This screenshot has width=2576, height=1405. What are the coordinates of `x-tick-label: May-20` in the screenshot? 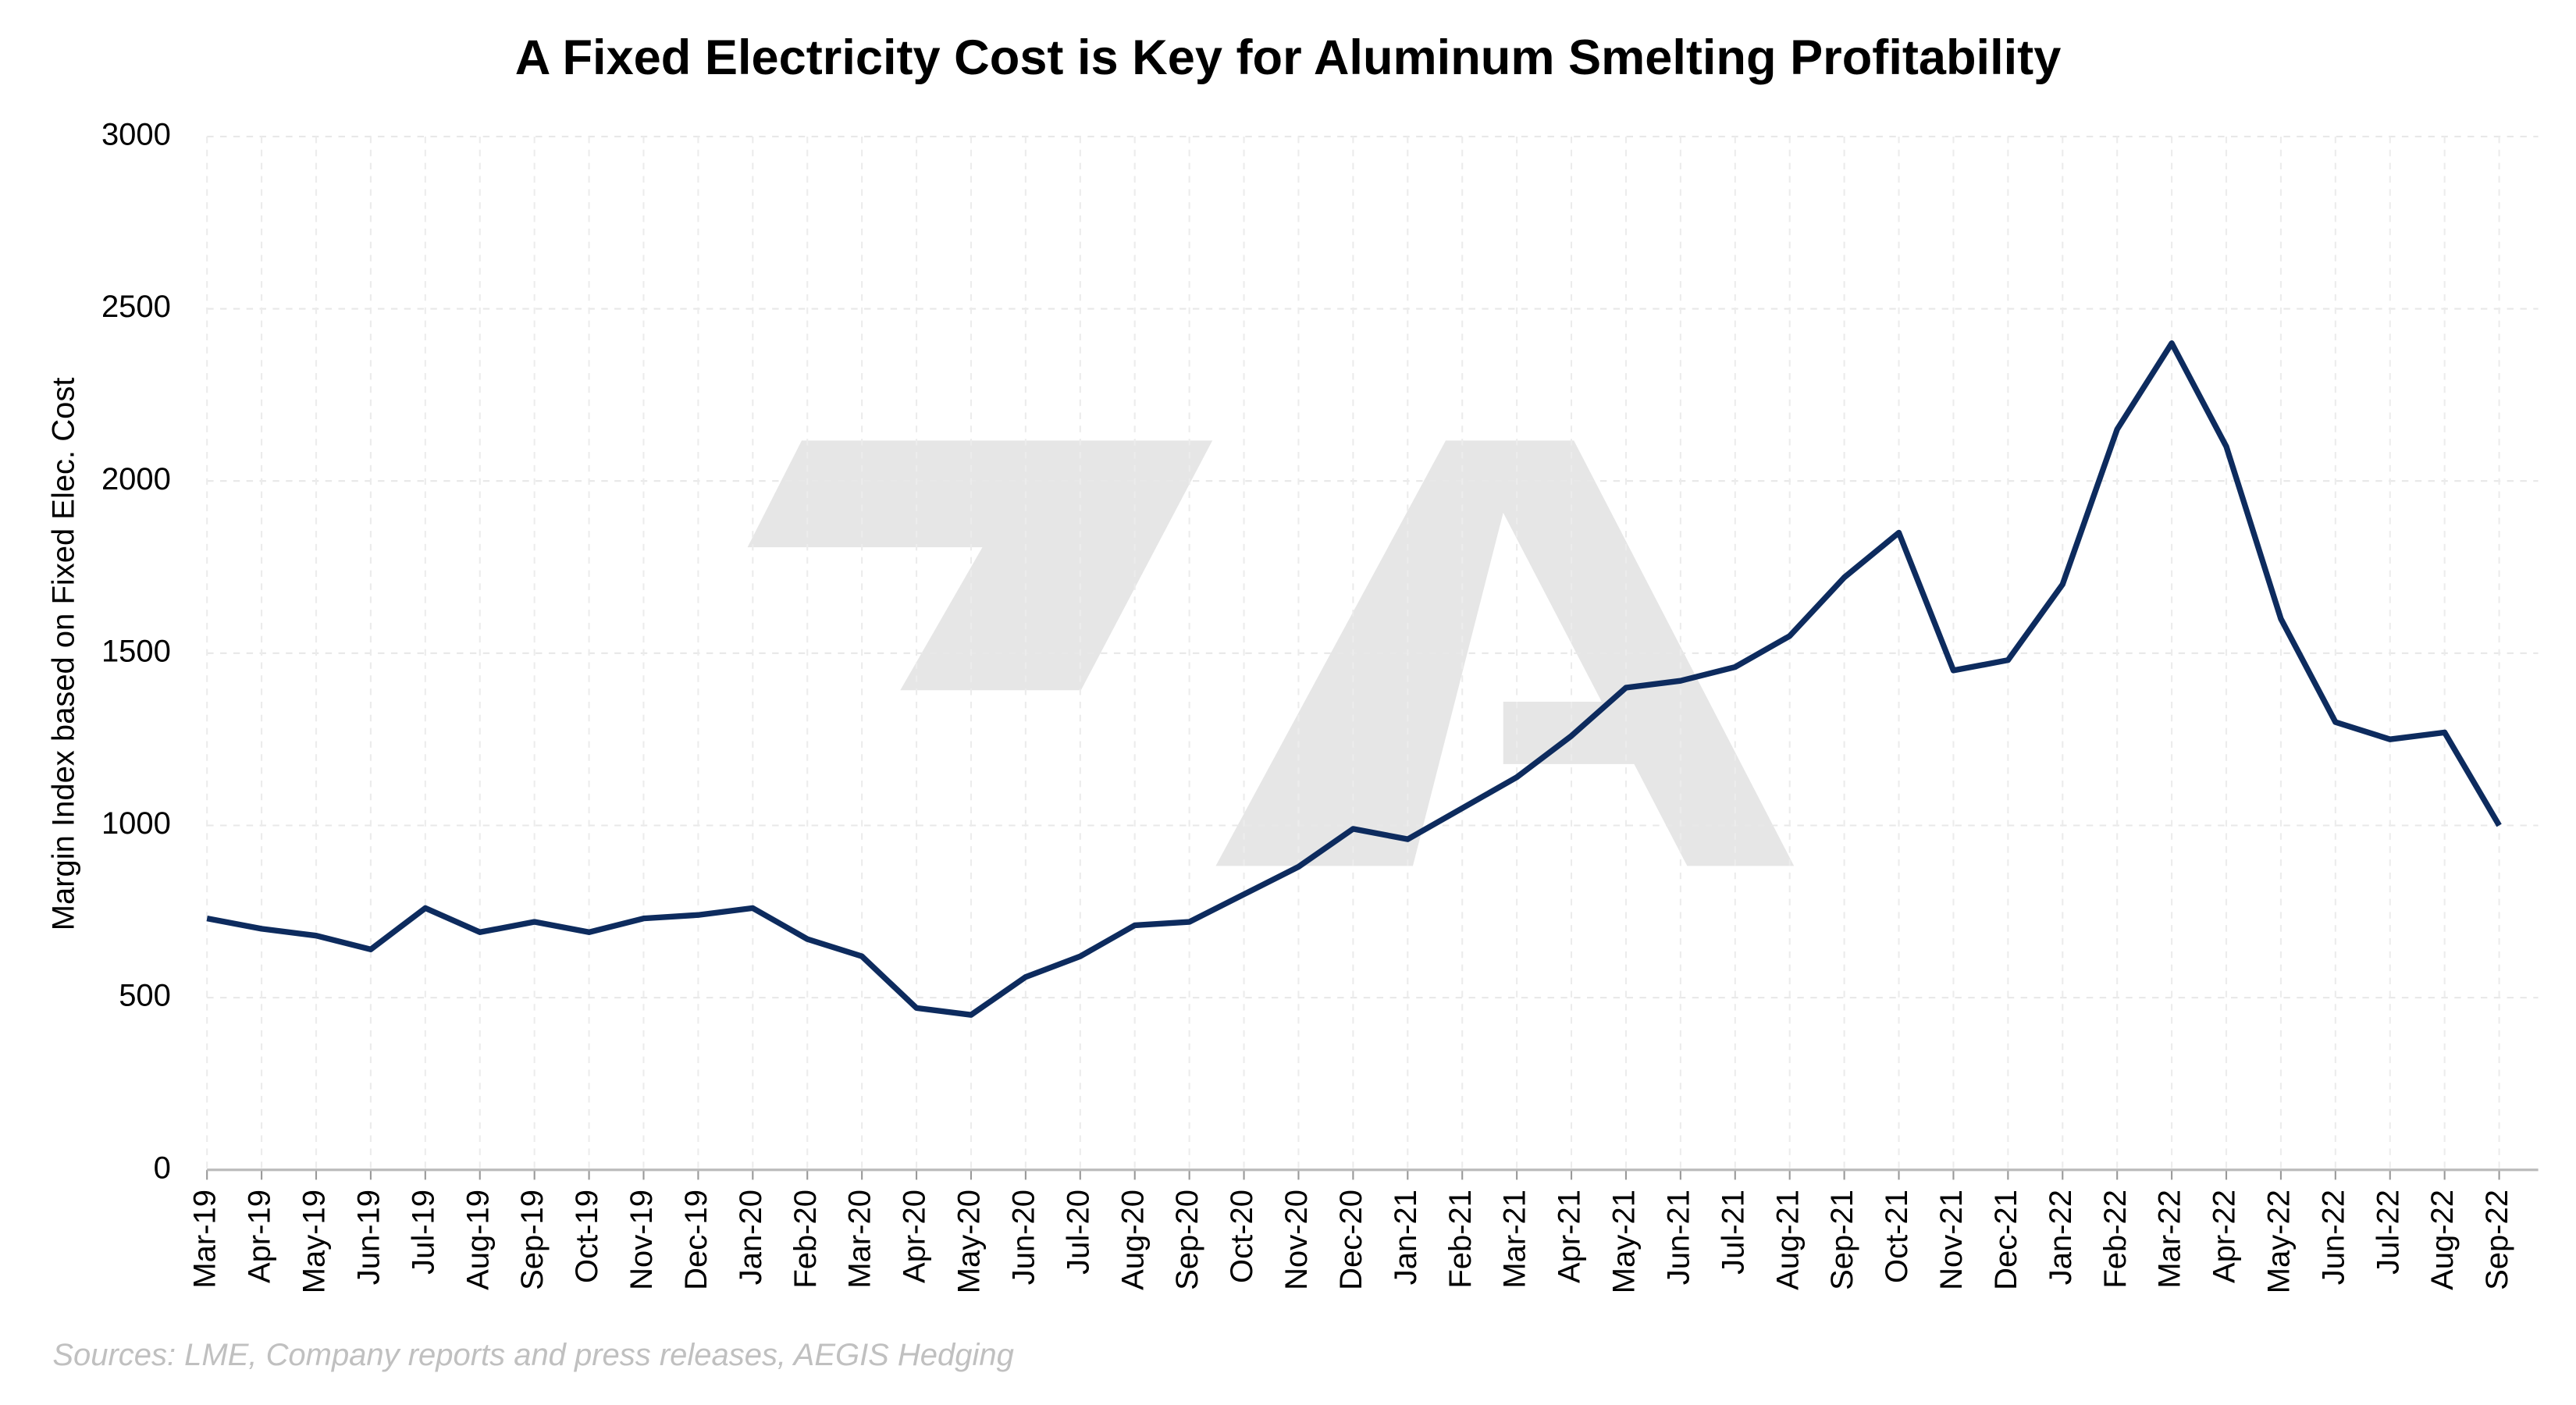 It's located at (969, 1241).